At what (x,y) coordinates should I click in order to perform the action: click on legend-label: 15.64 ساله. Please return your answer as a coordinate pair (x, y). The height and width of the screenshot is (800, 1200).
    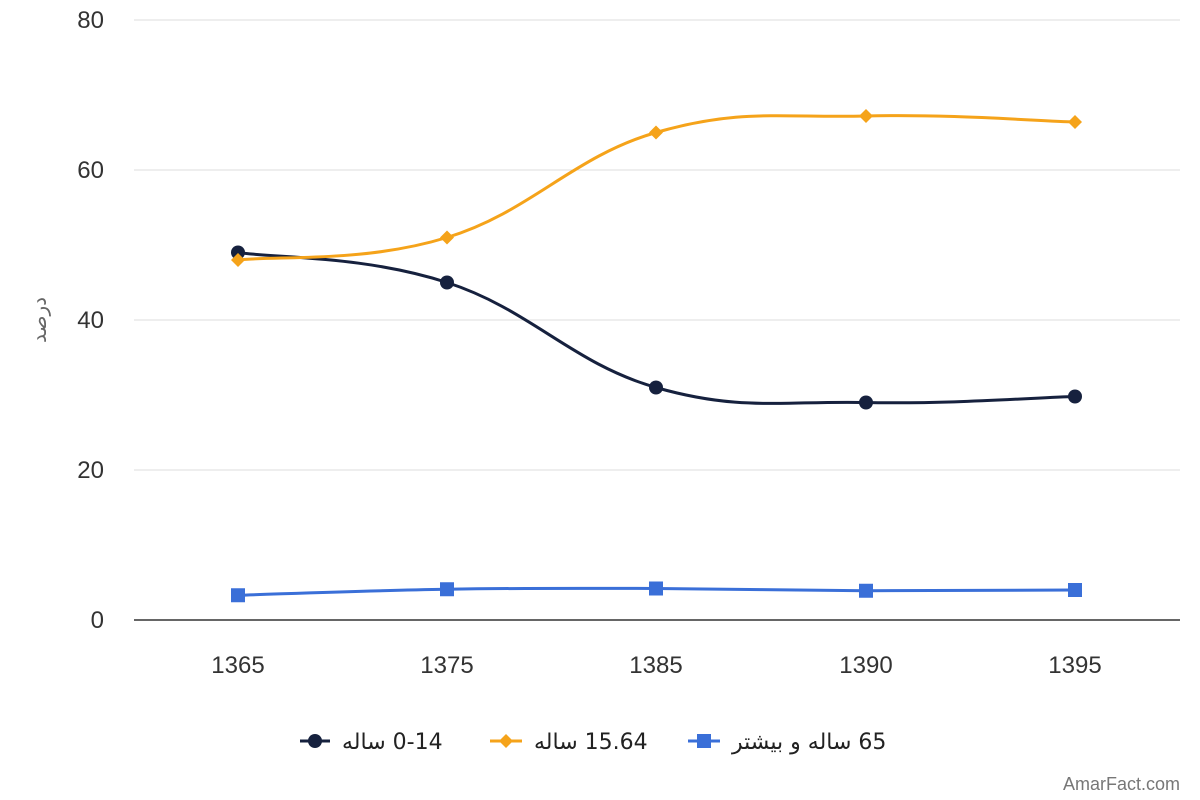
    Looking at the image, I should click on (591, 742).